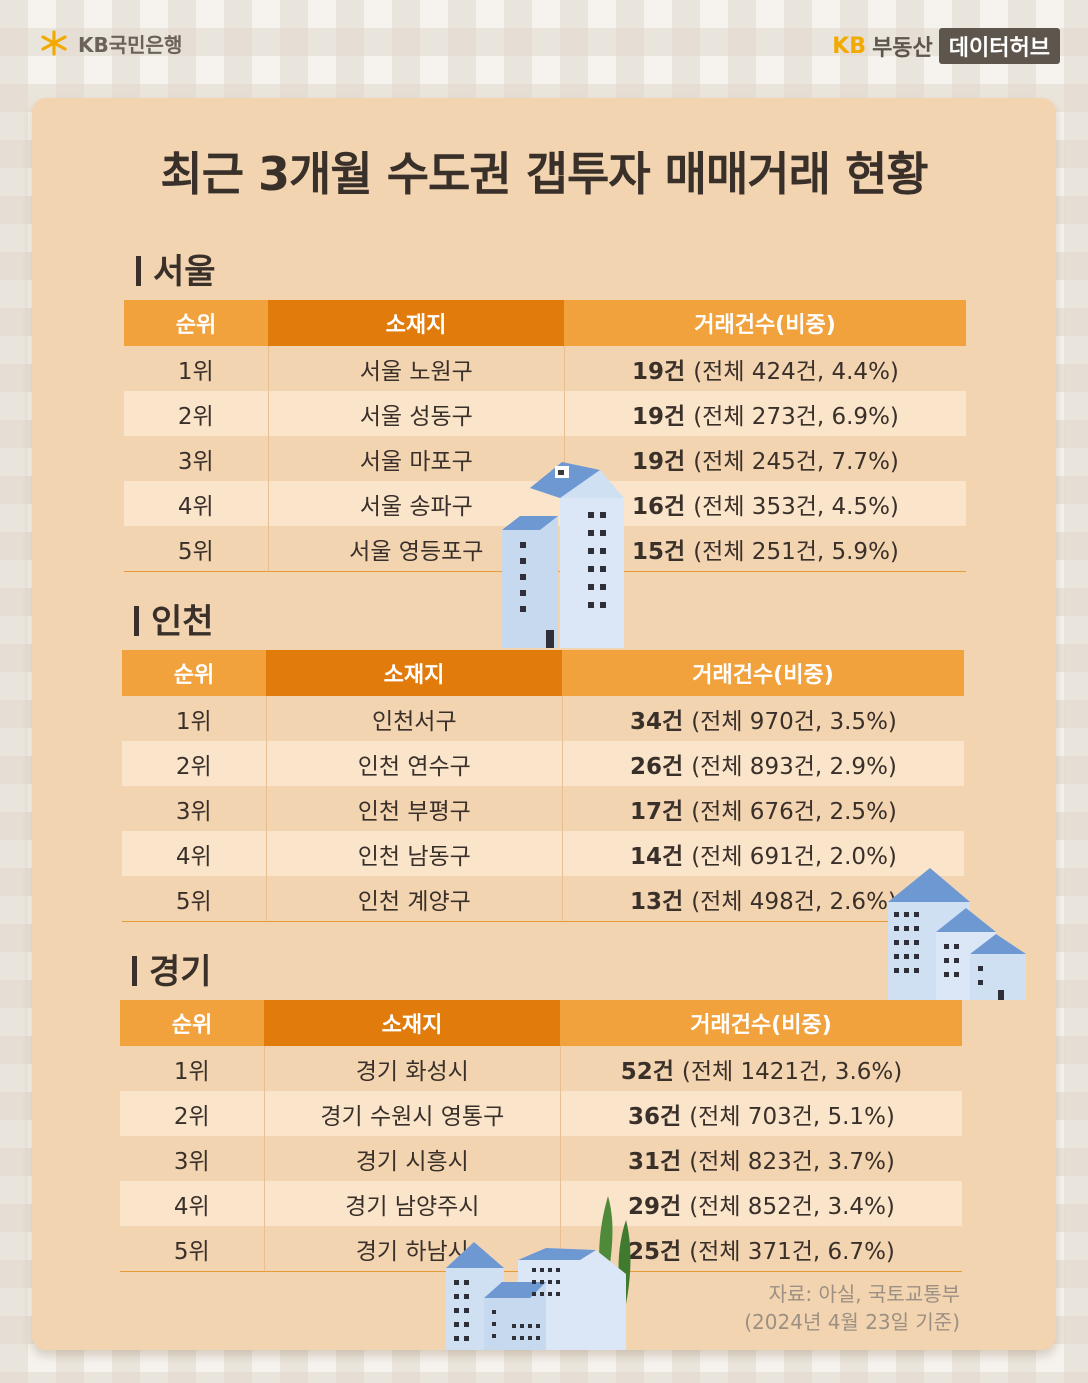 Image resolution: width=1088 pixels, height=1383 pixels. What do you see at coordinates (180, 972) in the screenshot?
I see `section-label-text: 경기` at bounding box center [180, 972].